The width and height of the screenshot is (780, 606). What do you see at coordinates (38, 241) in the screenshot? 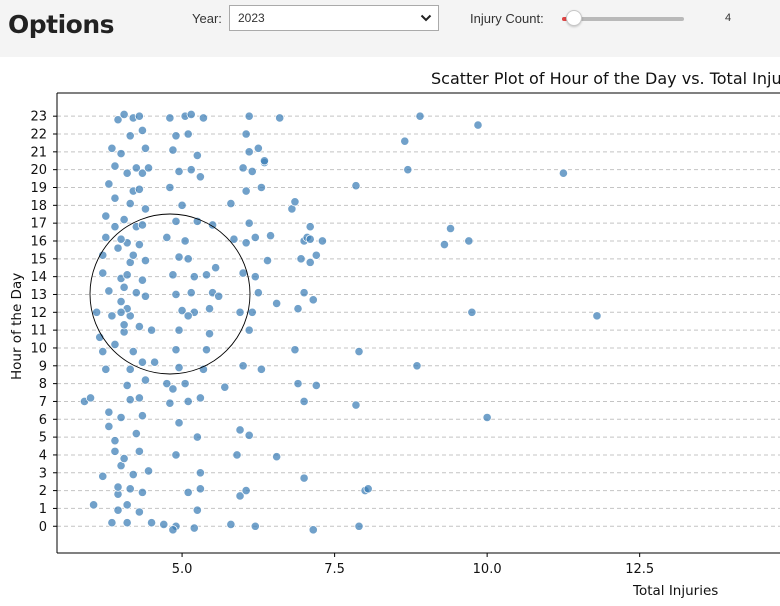
I see `y-tick-label: 16` at bounding box center [38, 241].